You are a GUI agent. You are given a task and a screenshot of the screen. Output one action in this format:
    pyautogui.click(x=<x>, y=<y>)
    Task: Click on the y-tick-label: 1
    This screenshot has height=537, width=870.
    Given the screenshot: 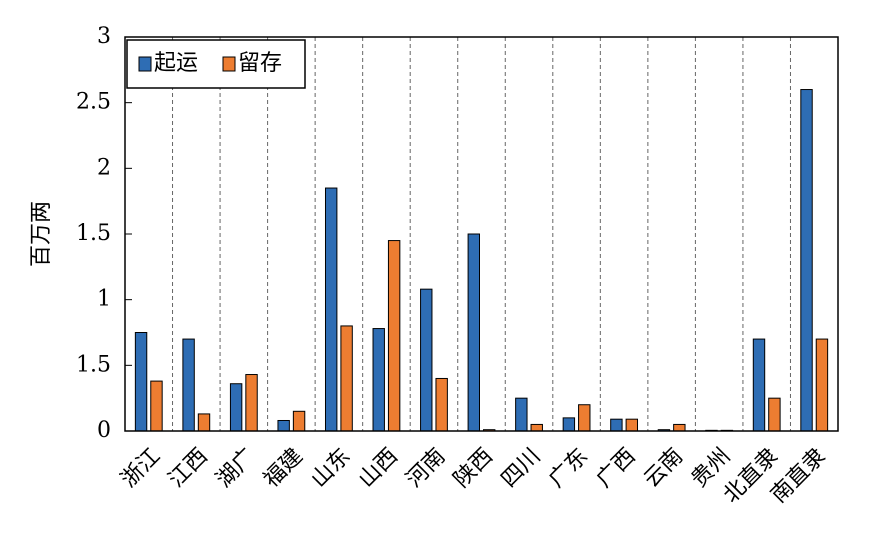 What is the action you would take?
    pyautogui.click(x=104, y=299)
    